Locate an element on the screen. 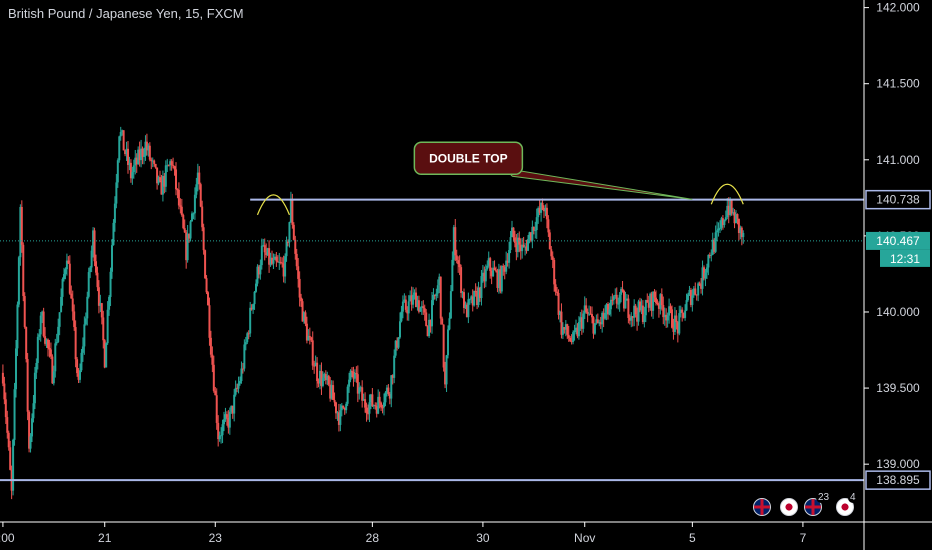  event-count-badge: 23 is located at coordinates (824, 497).